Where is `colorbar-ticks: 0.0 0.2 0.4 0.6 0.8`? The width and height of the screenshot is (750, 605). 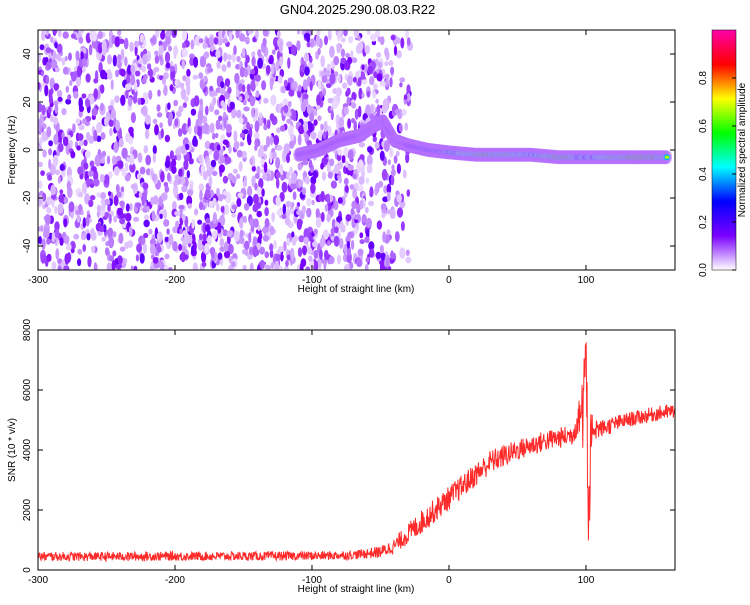 colorbar-ticks: 0.0 0.2 0.4 0.6 0.8 is located at coordinates (717, 174).